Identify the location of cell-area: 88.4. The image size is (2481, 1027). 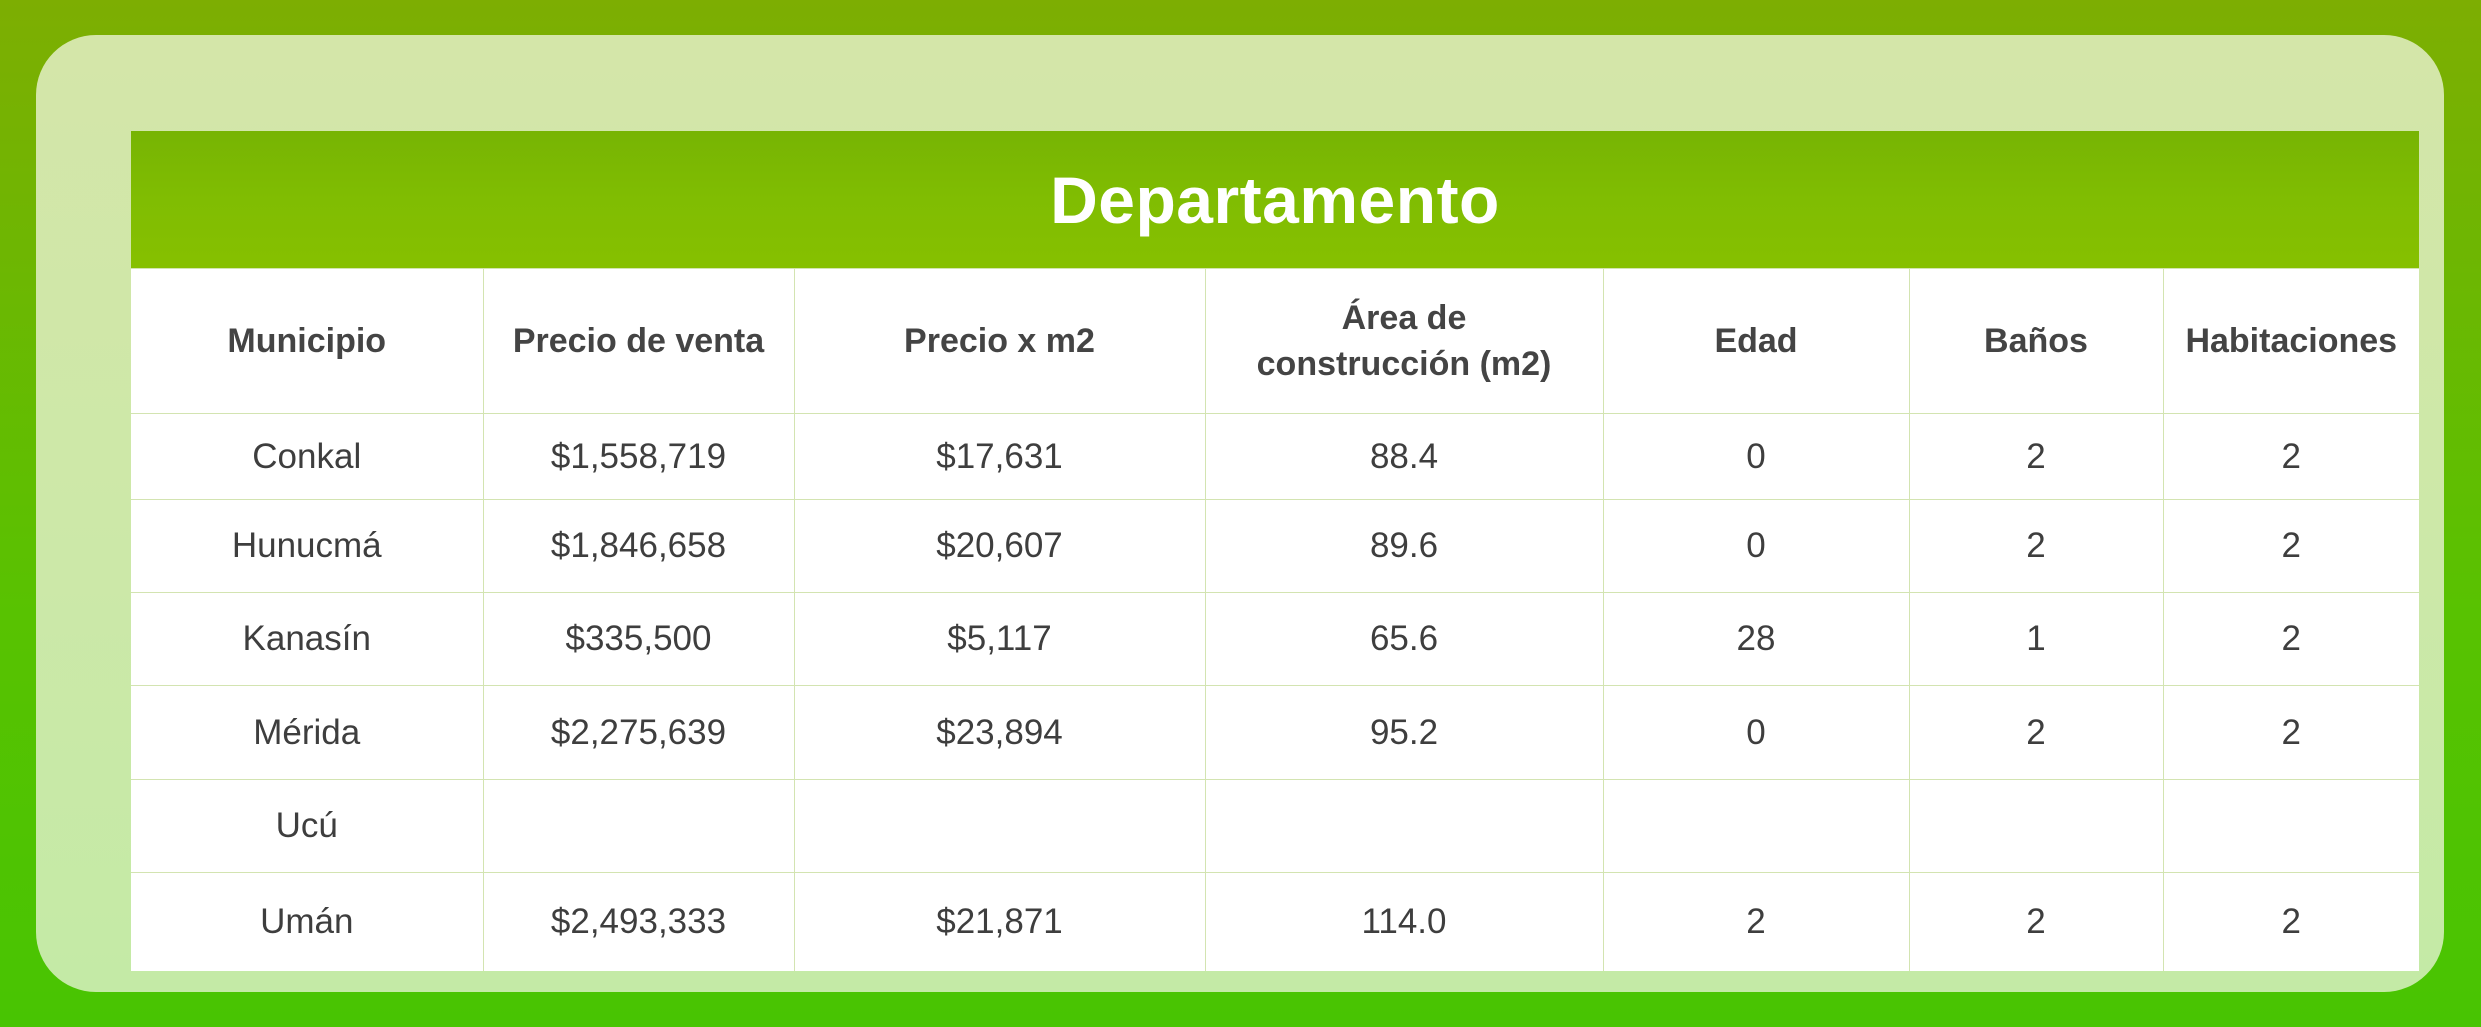
(1404, 456).